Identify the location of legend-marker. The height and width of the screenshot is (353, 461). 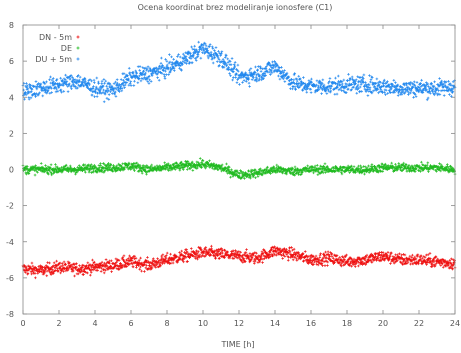
(78, 48).